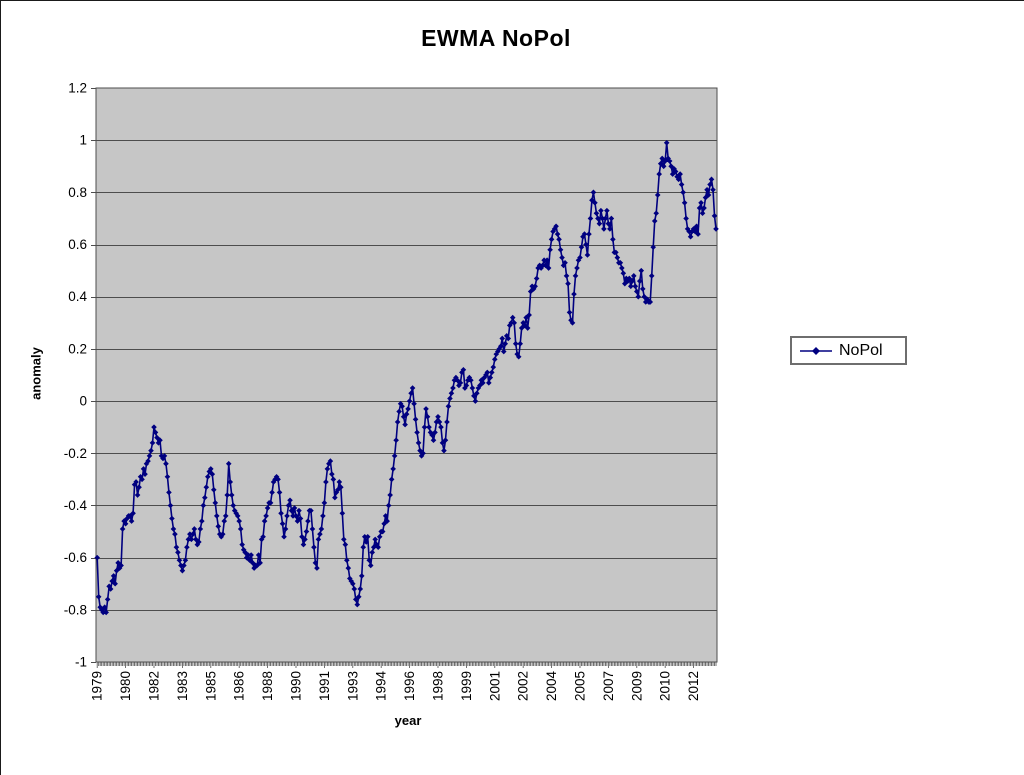 The image size is (1024, 775). Describe the element at coordinates (77, 348) in the screenshot. I see `y-tick-label: 0.2` at that location.